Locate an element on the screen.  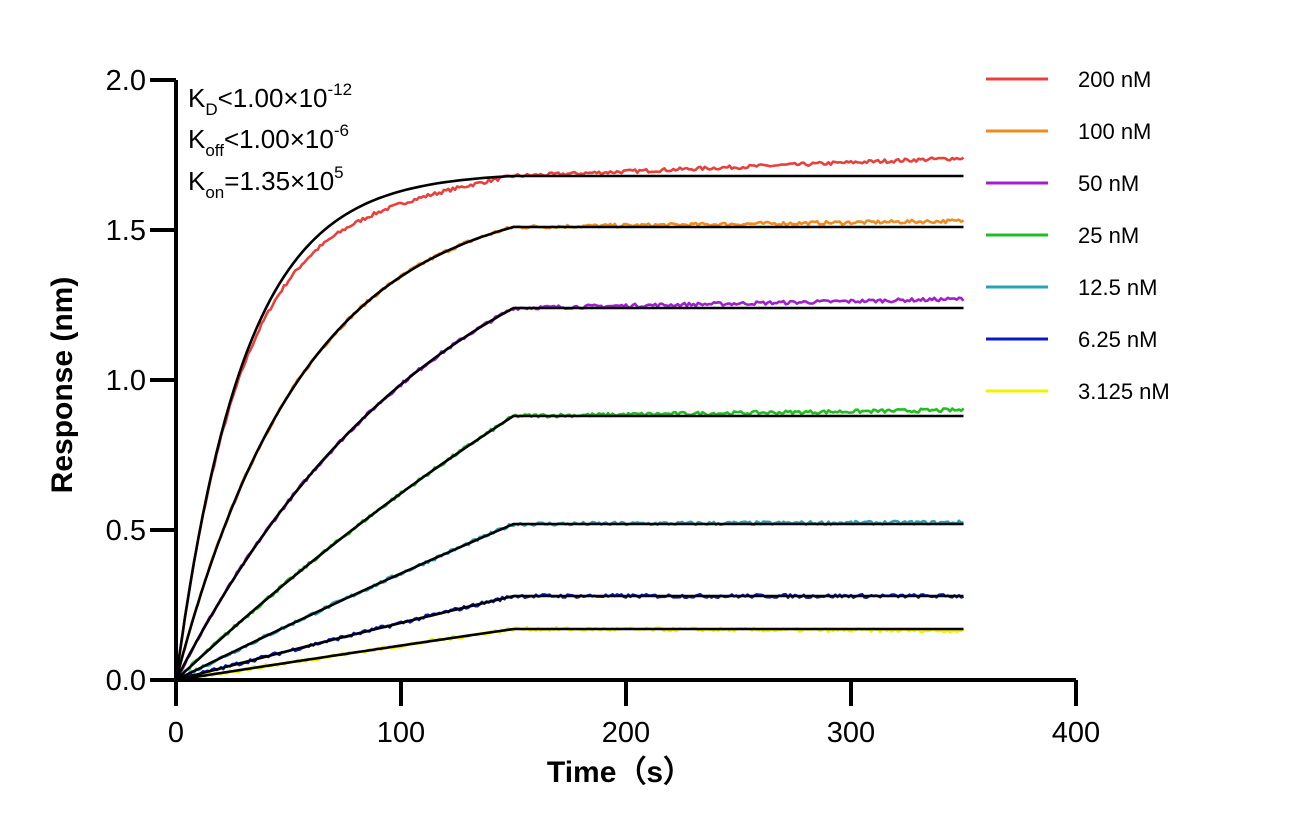
legend-label: 3.125 nM is located at coordinates (1124, 391).